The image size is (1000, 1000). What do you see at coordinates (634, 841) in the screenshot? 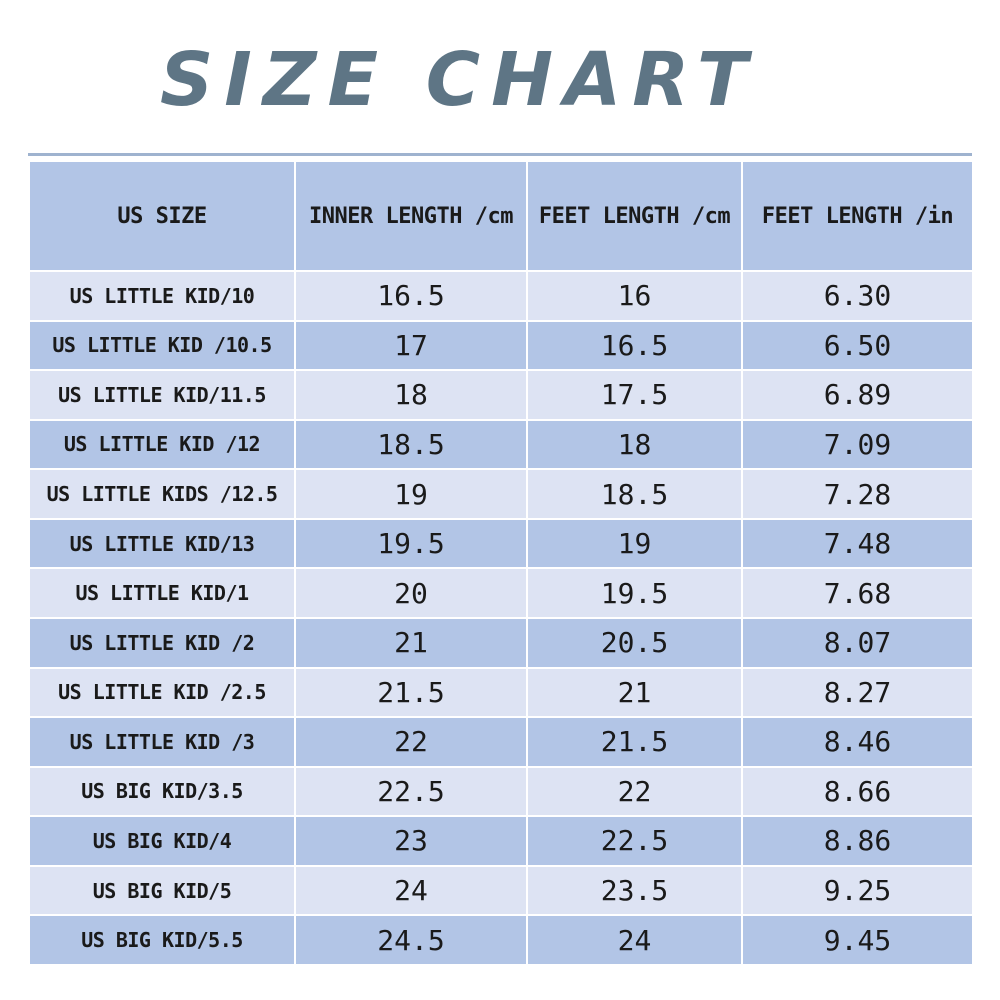
I see `cell-feet-length-cm: 22.5` at bounding box center [634, 841].